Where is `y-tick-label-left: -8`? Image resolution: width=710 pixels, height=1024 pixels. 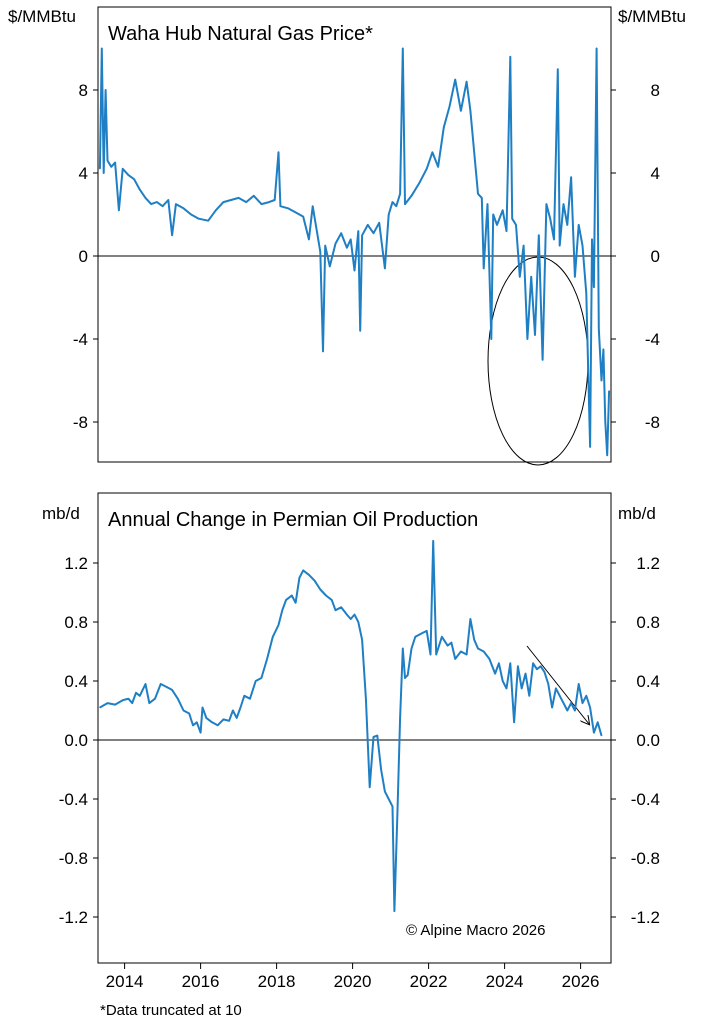
y-tick-label-left: -8 is located at coordinates (80, 422).